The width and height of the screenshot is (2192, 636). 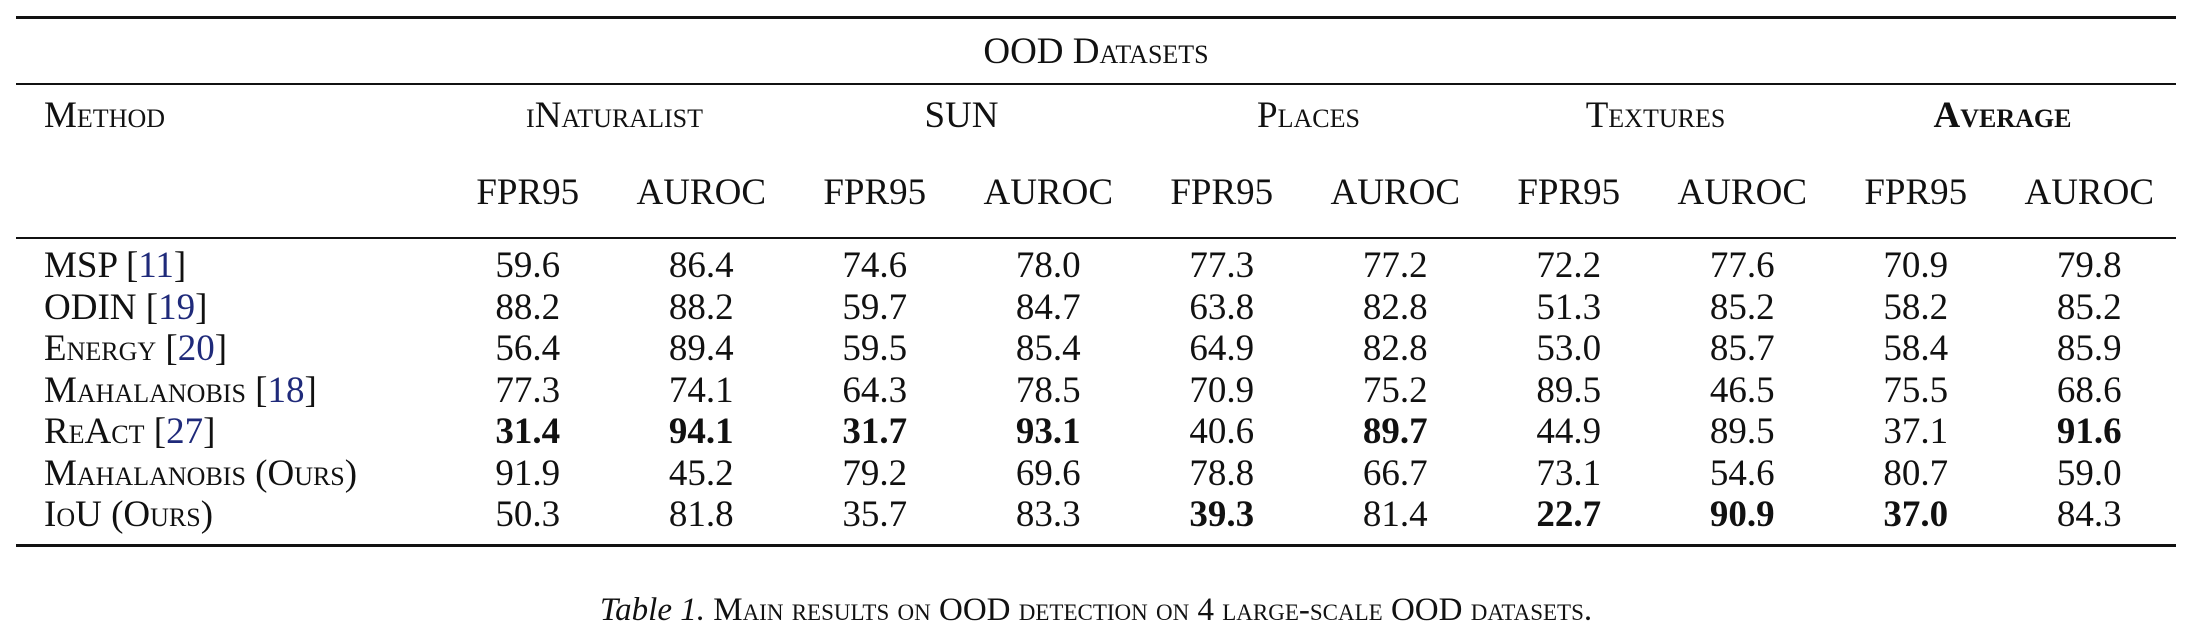 What do you see at coordinates (701, 390) in the screenshot?
I see `value-inaturalist-auroc: 74.1` at bounding box center [701, 390].